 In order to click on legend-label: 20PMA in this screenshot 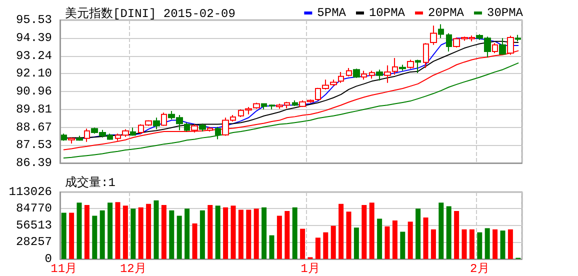, I will do `click(446, 13)`.